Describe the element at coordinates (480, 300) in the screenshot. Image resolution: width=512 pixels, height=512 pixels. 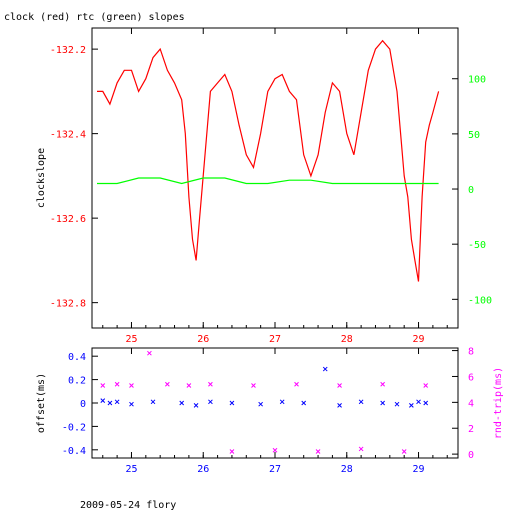
I see `top-y2-tick-label: -100` at that location.